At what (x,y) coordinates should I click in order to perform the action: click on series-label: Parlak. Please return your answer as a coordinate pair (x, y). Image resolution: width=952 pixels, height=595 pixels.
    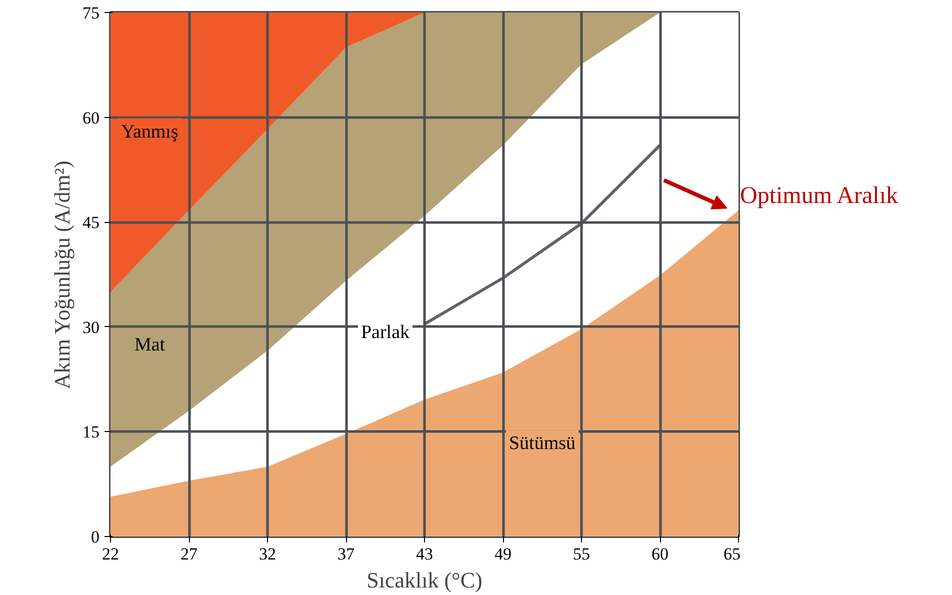
    Looking at the image, I should click on (385, 332).